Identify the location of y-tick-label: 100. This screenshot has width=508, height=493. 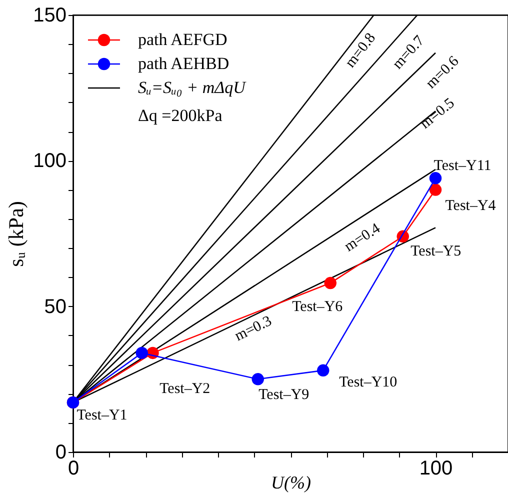
(49, 161).